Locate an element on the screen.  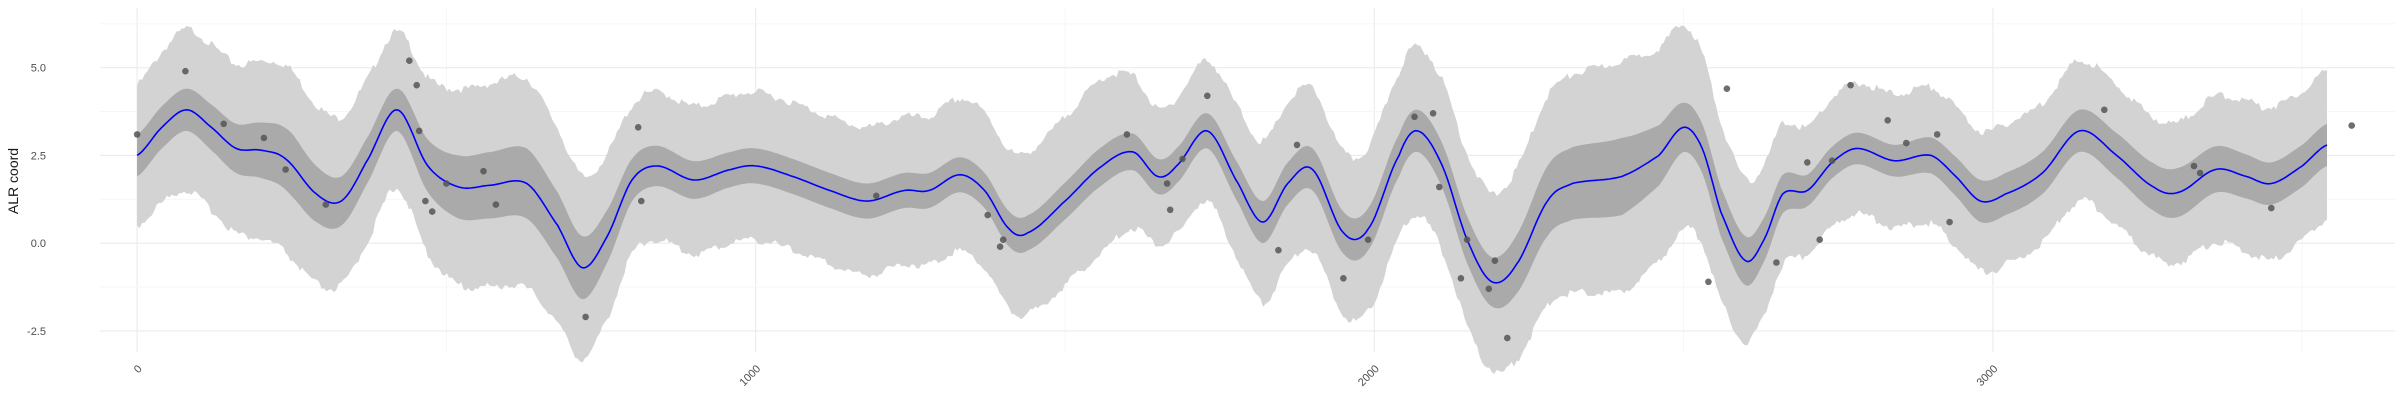
x-tick-label: 2000 is located at coordinates (1369, 376).